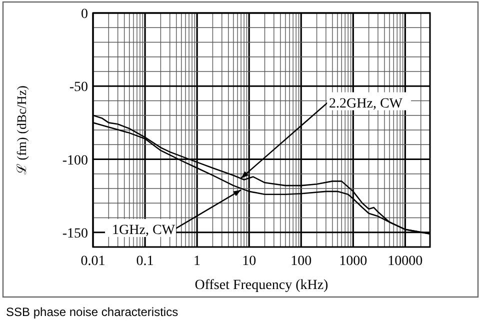  What do you see at coordinates (84, 14) in the screenshot?
I see `y-tick-label: 0` at bounding box center [84, 14].